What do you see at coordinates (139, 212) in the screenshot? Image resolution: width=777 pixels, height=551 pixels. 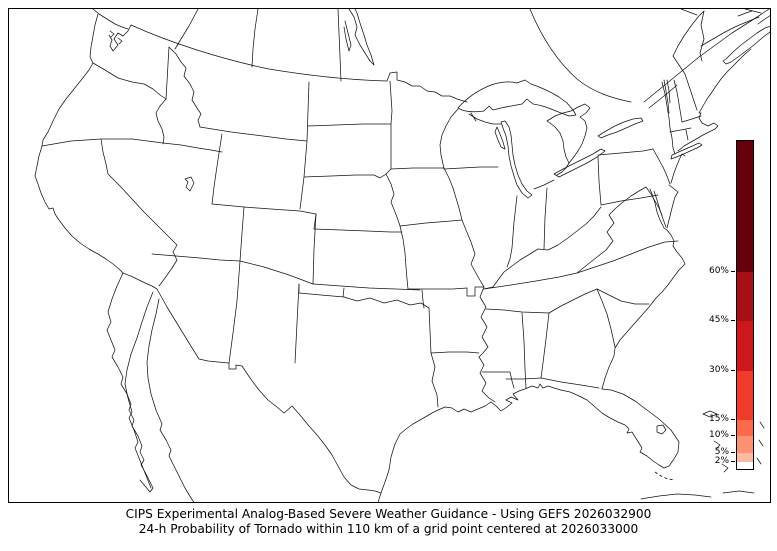 I see `ca-nv-border-path` at bounding box center [139, 212].